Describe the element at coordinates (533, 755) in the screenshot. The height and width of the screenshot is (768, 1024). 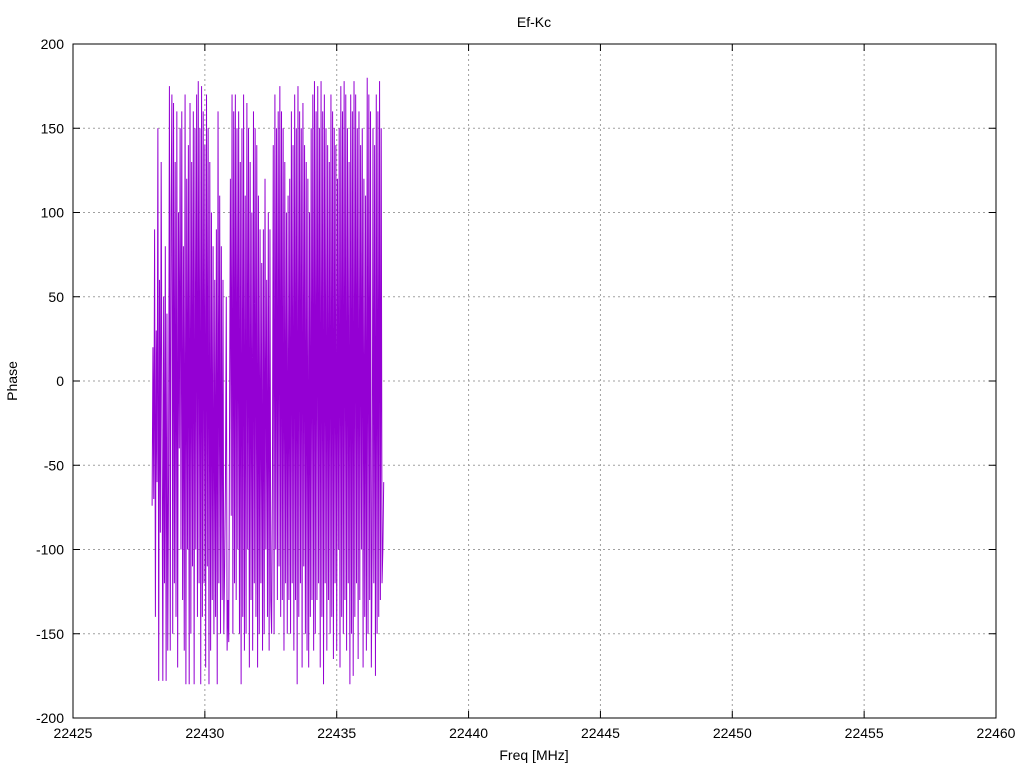
I see `x-axis-title: Freq [MHz]` at that location.